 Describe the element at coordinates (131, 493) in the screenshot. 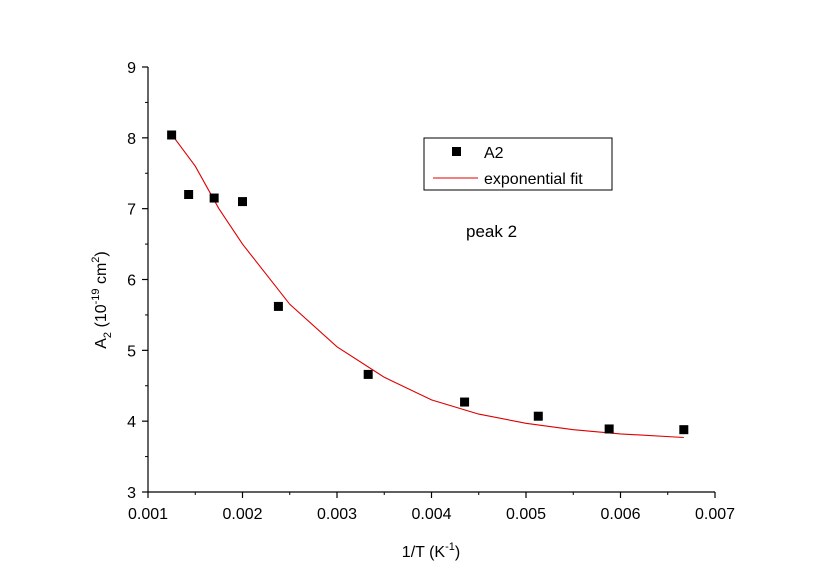

I see `y-tick-label: 3` at that location.